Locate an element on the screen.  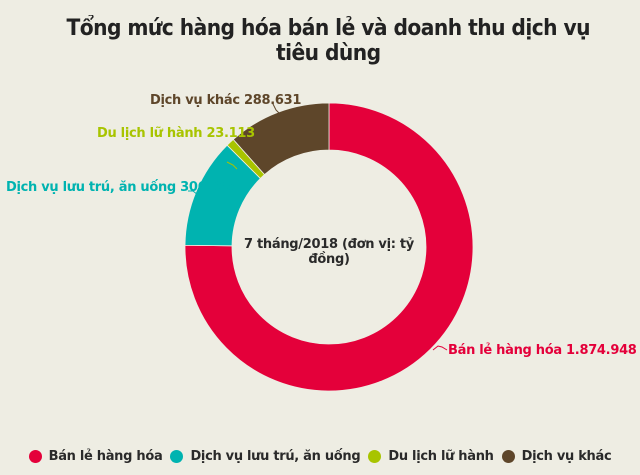
leader-line-travel is located at coordinates (232, 165).